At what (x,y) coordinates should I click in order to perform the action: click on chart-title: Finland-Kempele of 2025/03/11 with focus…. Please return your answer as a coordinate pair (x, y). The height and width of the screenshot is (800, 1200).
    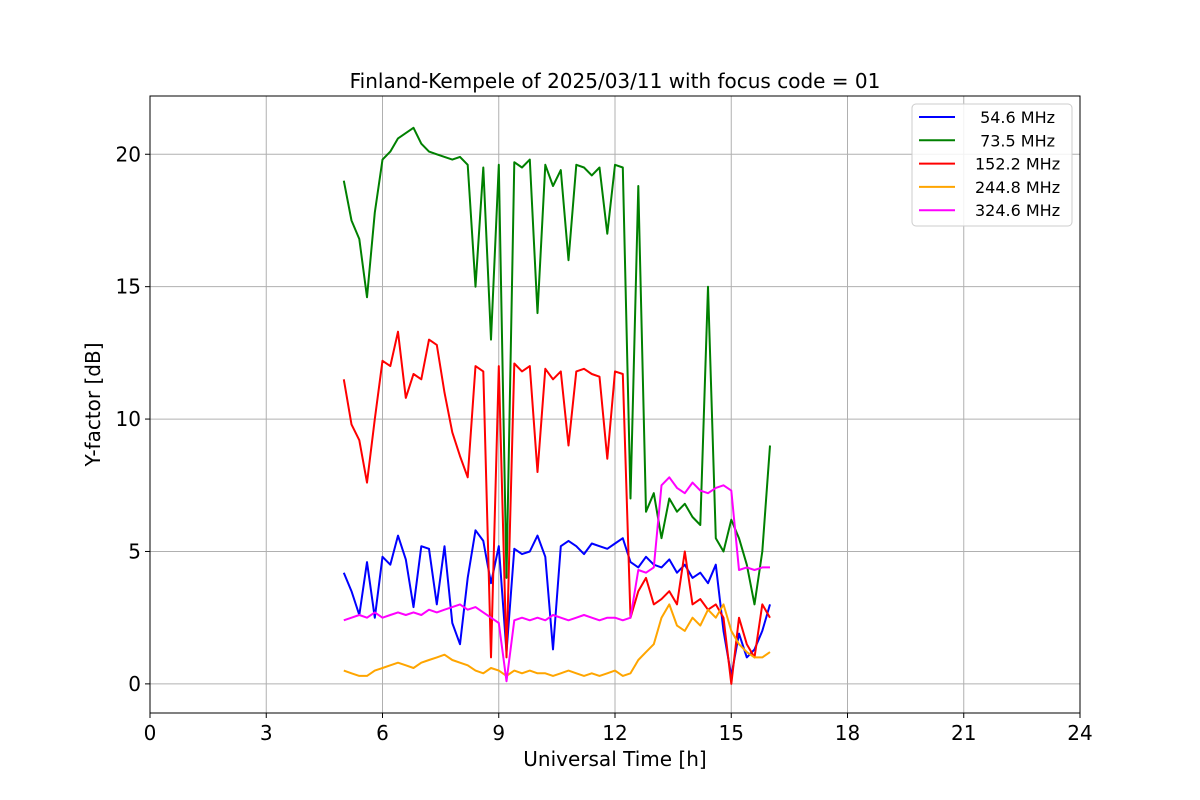
    Looking at the image, I should click on (615, 81).